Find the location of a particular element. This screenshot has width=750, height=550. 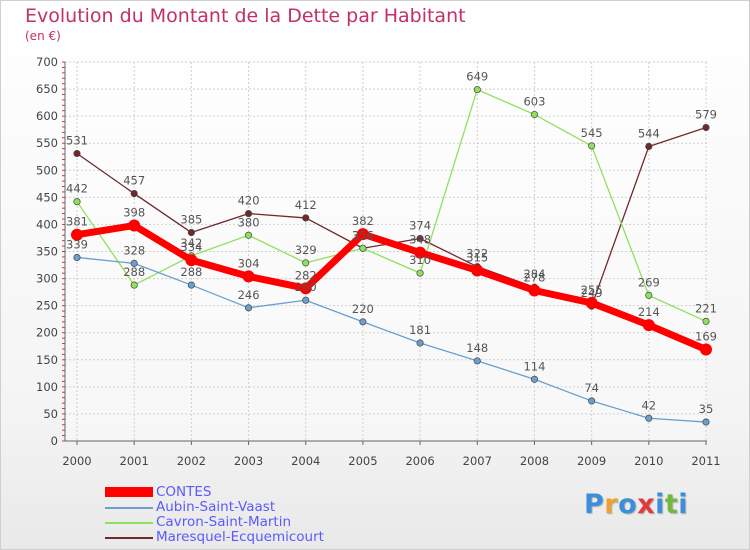

y-tick-label: 650 is located at coordinates (47, 89).